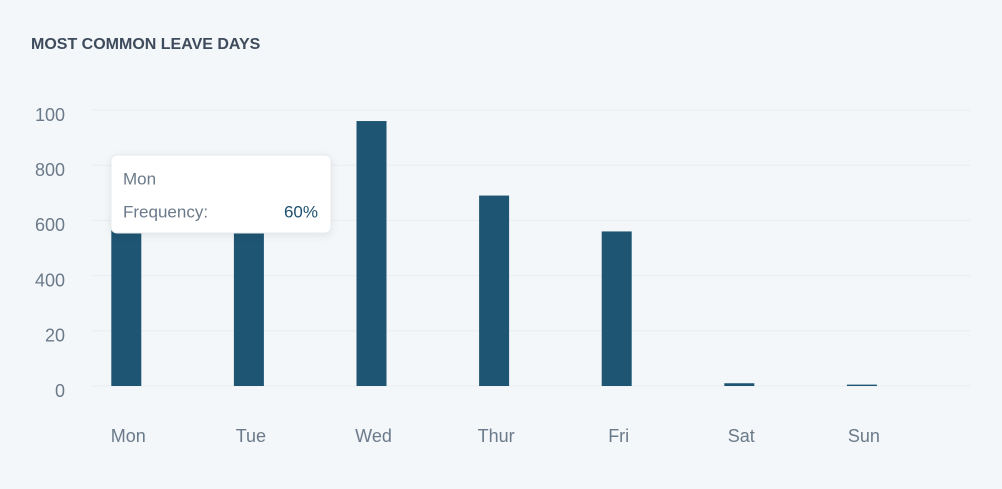 This screenshot has height=489, width=1002. Describe the element at coordinates (60, 391) in the screenshot. I see `y-tick-label: 0` at that location.